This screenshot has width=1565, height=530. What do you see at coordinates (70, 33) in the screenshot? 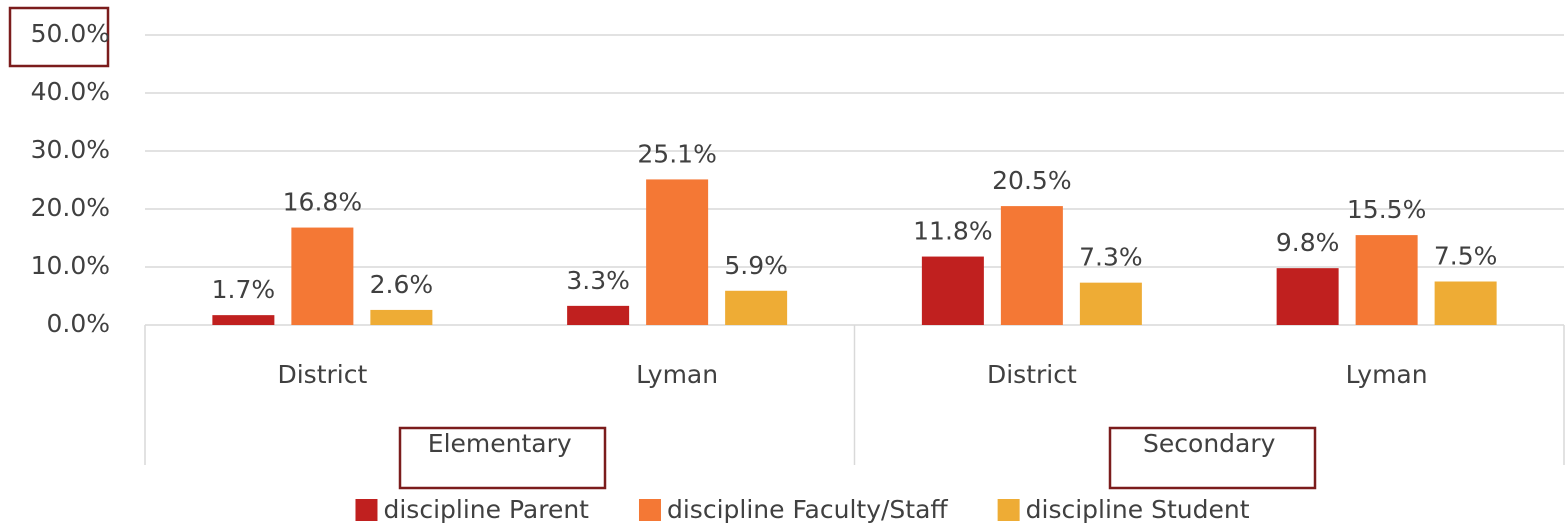
I see `y-tick-label: 50.0%` at bounding box center [70, 33].